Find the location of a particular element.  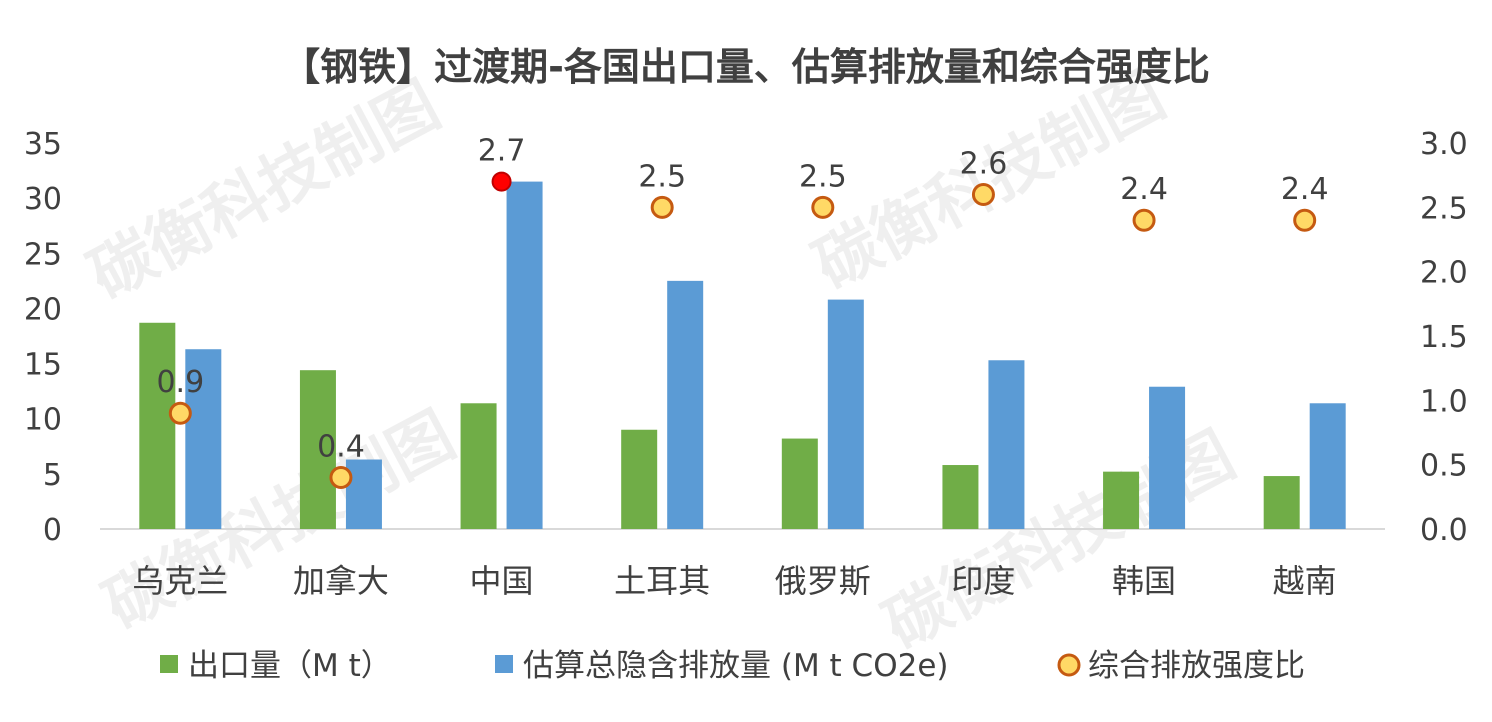

right-y-axis: 0.0 0.5 1.0 1.5 2.0 2.5 3.0 is located at coordinates (1444, 337).